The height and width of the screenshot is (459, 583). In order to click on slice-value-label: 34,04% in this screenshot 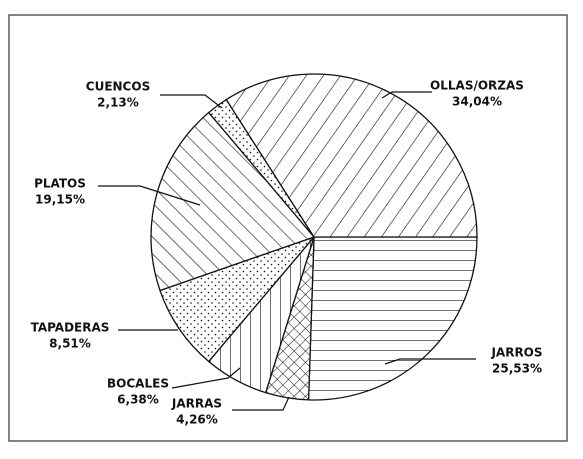, I will do `click(477, 102)`.